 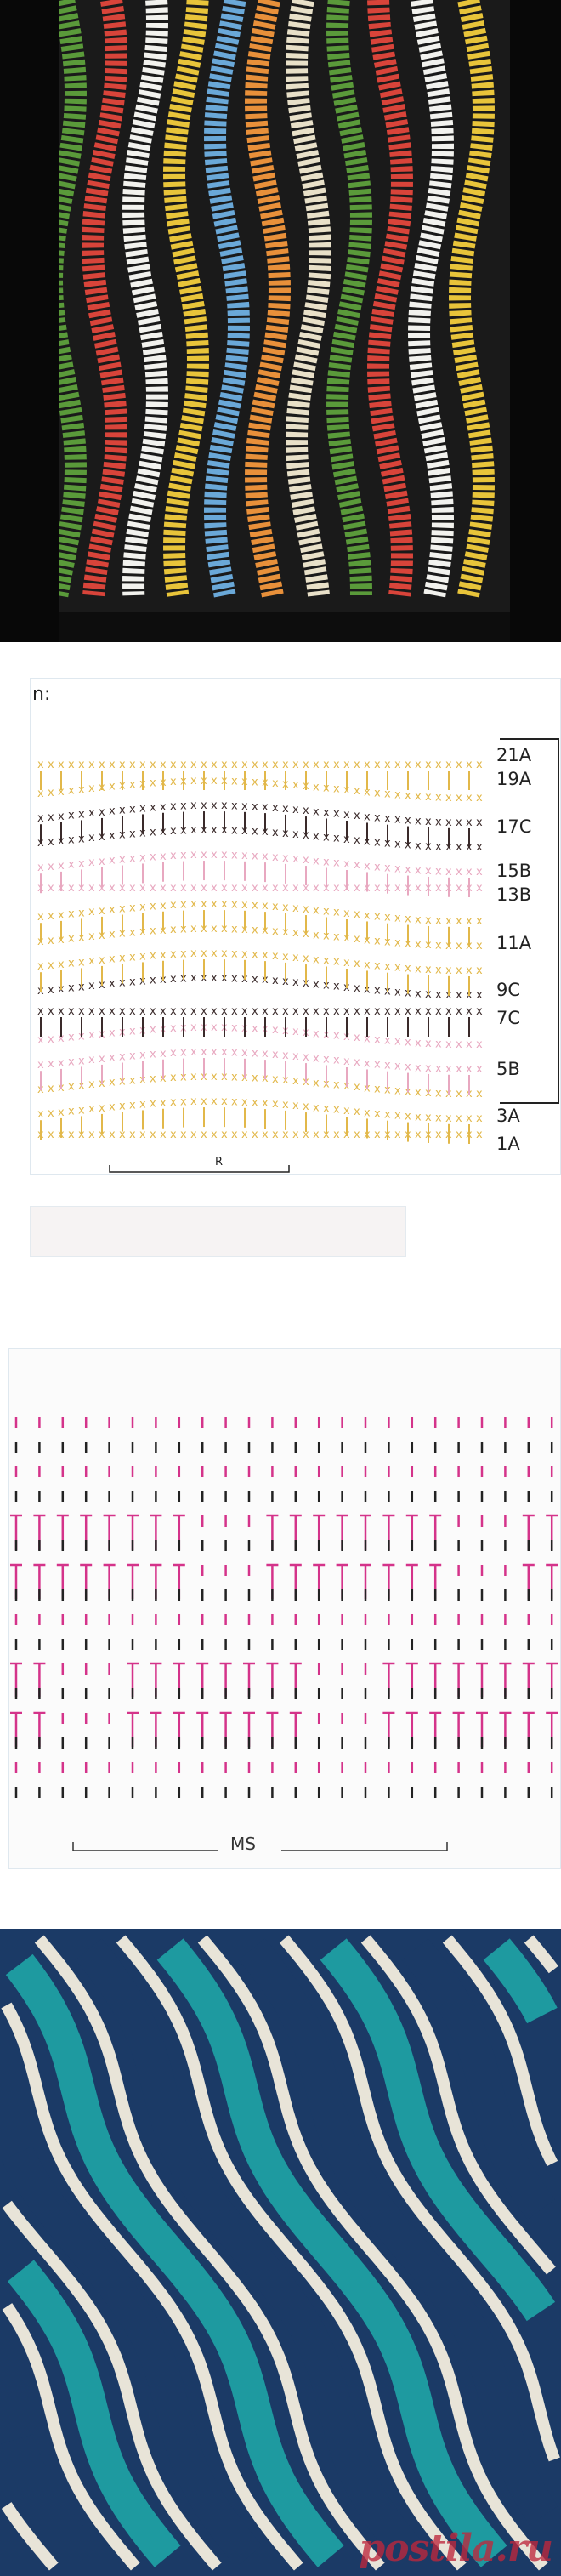 What do you see at coordinates (508, 1069) in the screenshot?
I see `row-label: 5B` at bounding box center [508, 1069].